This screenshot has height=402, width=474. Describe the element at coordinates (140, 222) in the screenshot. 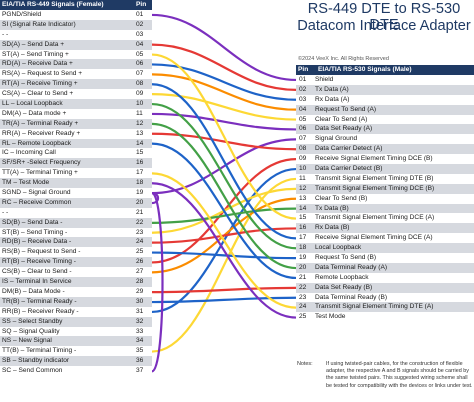

I see `rs449-pin-number: 22` at that location.